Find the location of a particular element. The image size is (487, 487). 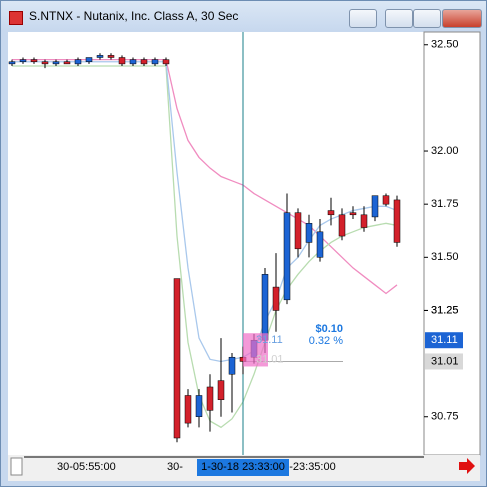

price-label: 31.11 is located at coordinates (444, 340).